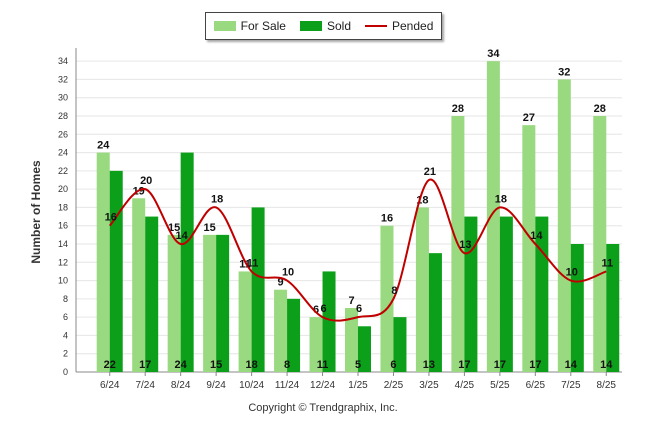 Image resolution: width=646 pixels, height=434 pixels. What do you see at coordinates (529, 118) in the screenshot?
I see `for-sale-value-label: 27` at bounding box center [529, 118].